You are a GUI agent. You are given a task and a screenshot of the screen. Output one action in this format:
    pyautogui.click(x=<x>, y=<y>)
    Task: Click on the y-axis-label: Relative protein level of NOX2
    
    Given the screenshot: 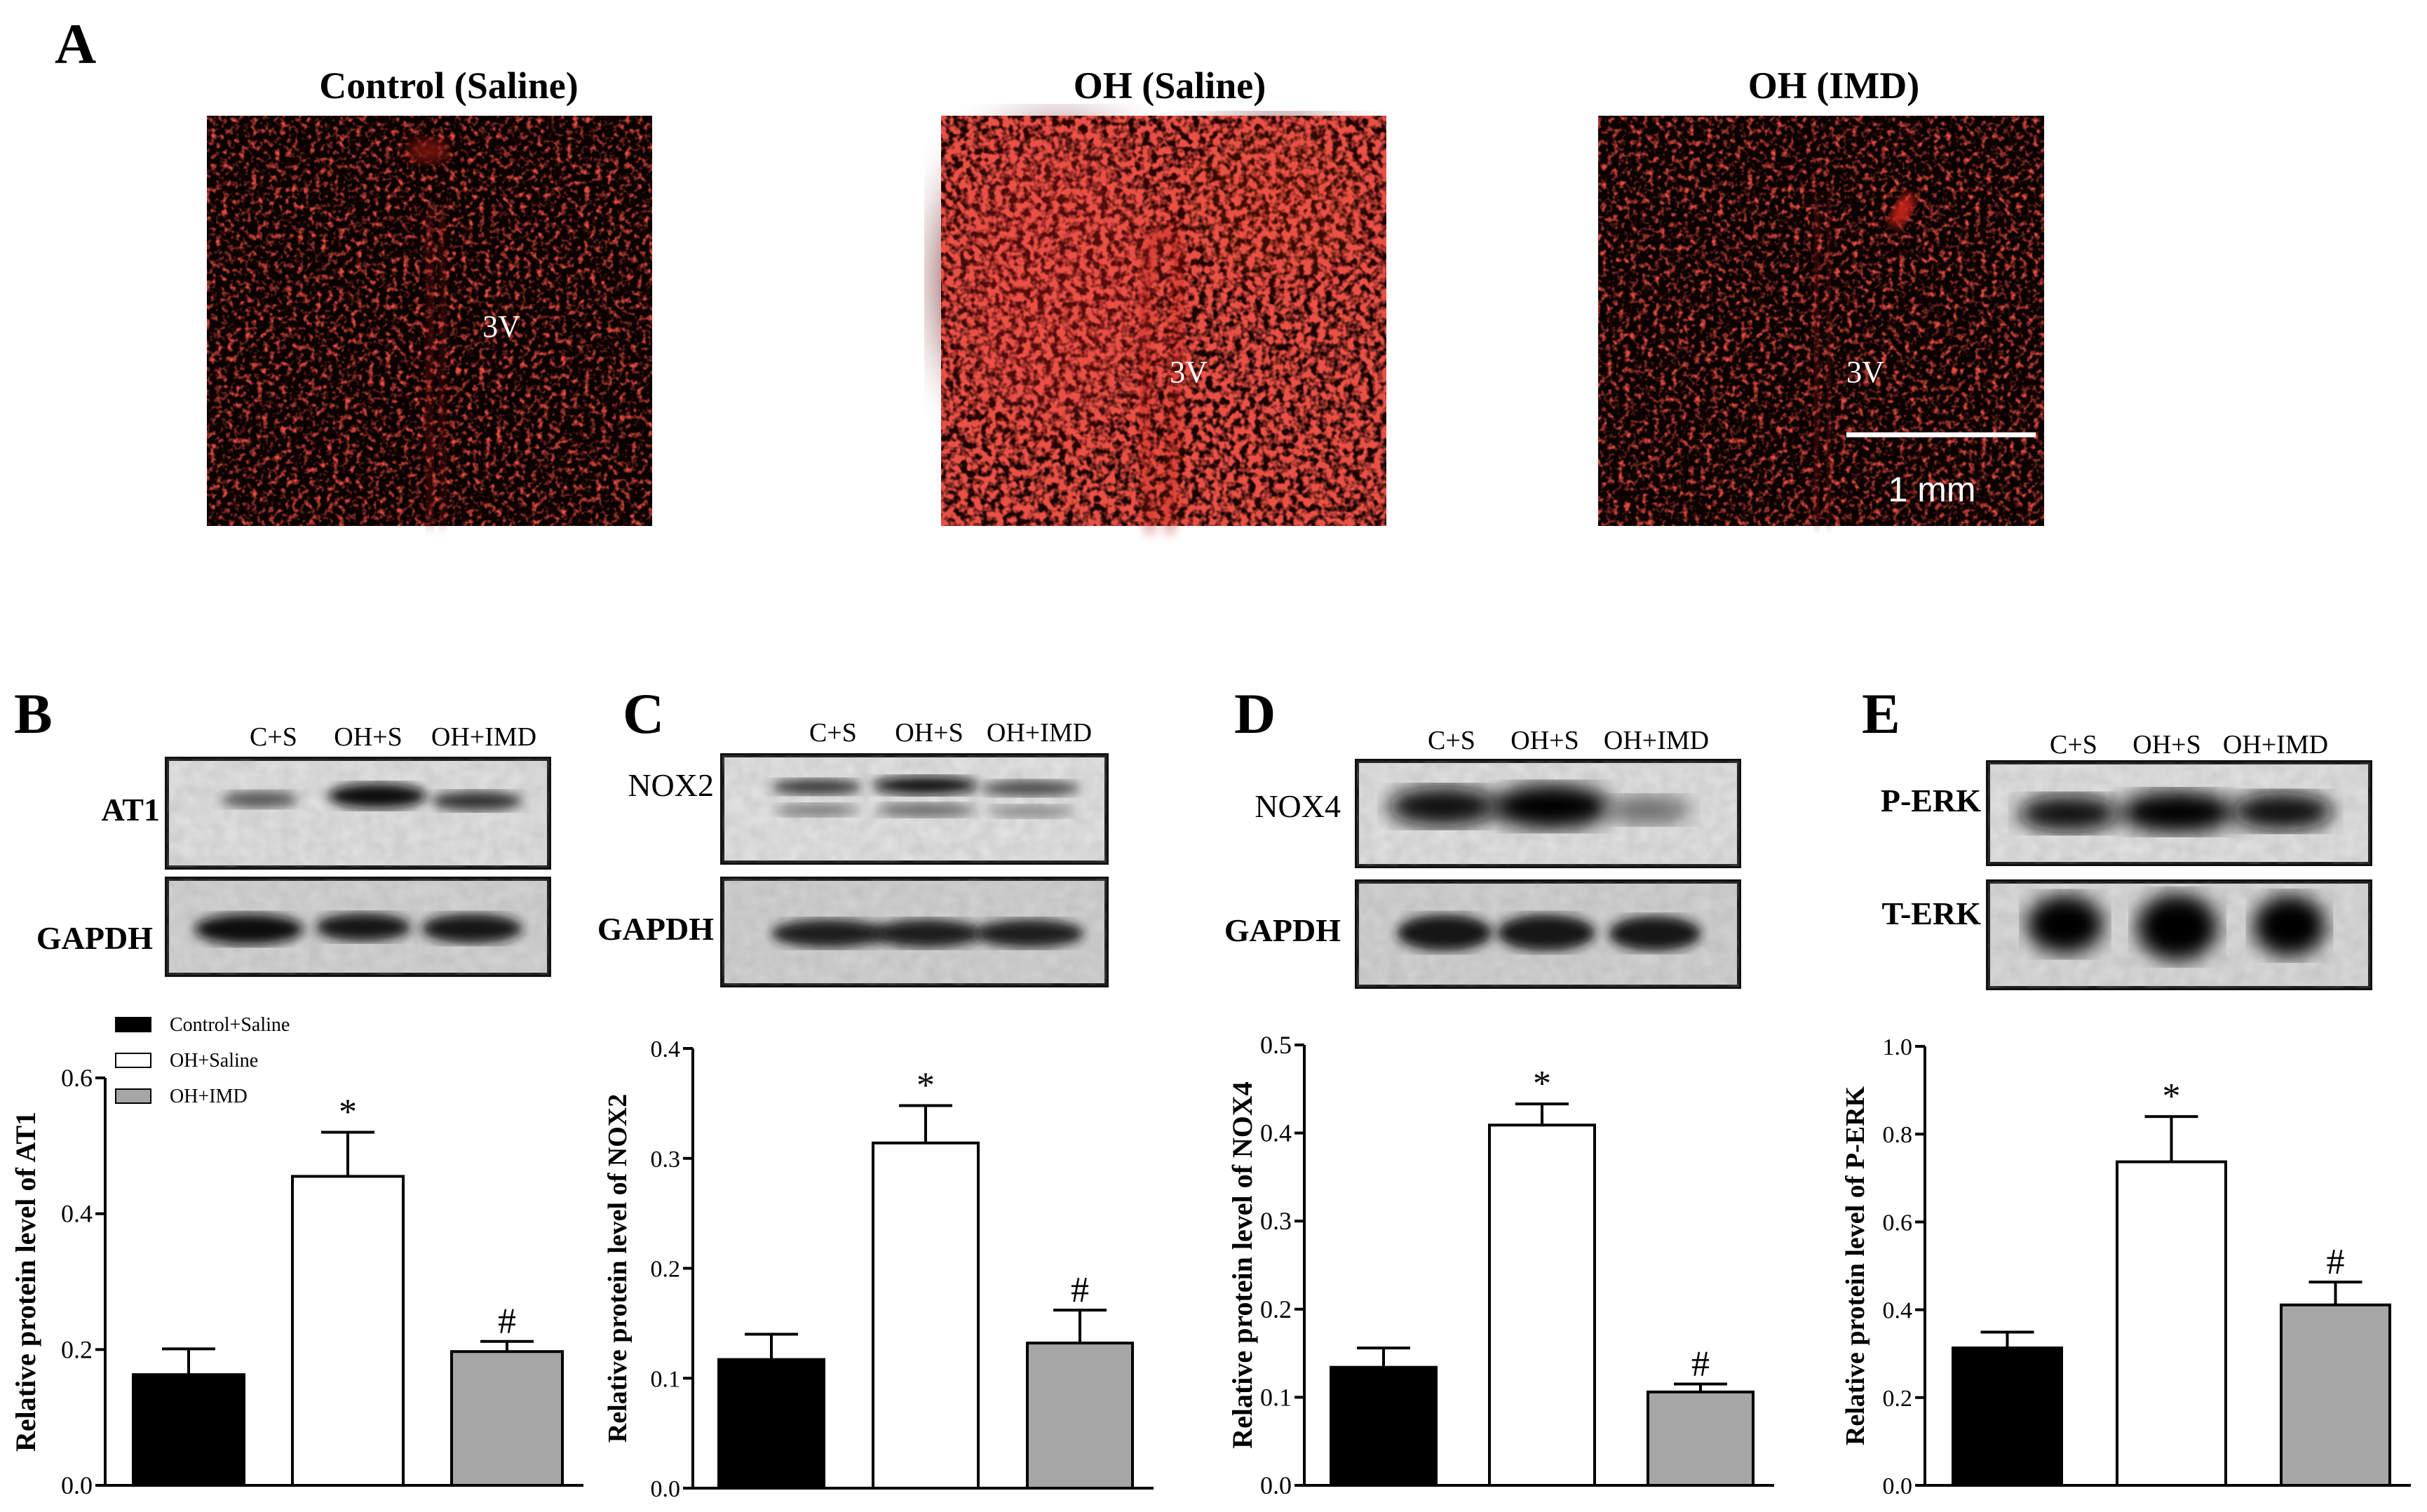 What is the action you would take?
    pyautogui.click(x=618, y=1268)
    